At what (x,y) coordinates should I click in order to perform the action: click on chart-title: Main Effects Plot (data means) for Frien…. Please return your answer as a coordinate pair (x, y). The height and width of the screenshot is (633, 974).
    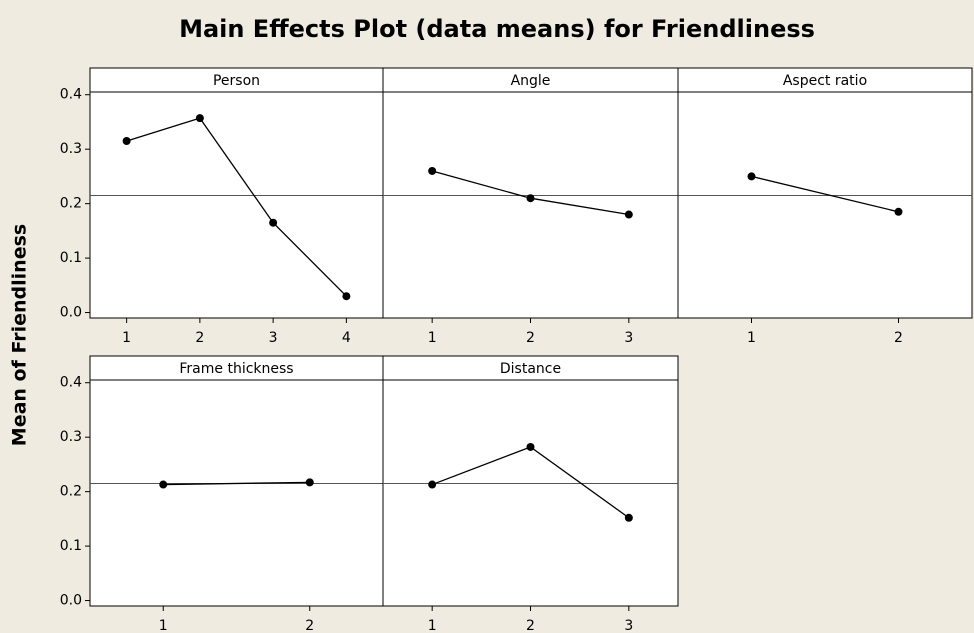
    Looking at the image, I should click on (497, 29).